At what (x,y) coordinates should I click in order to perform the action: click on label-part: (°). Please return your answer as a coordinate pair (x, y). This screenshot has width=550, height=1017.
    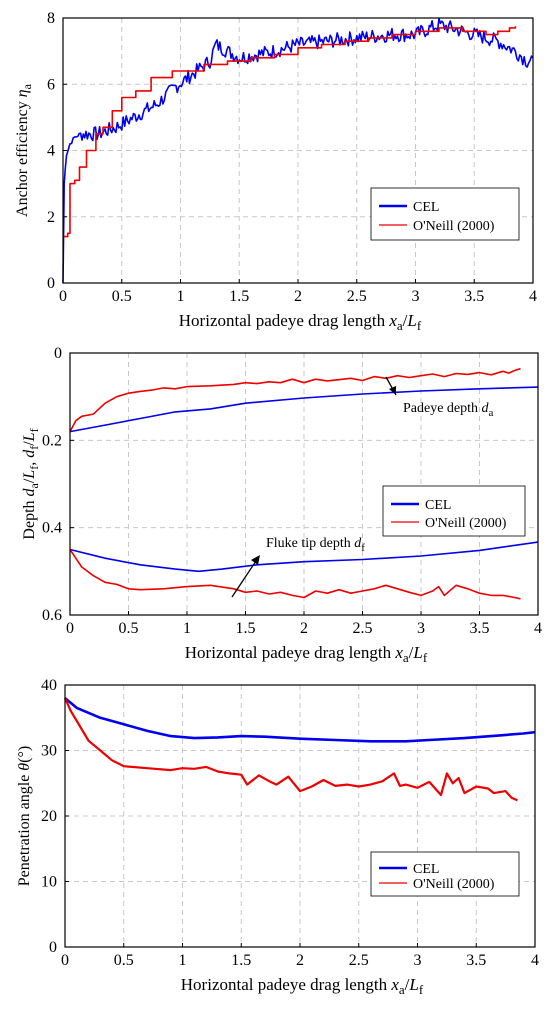
    Looking at the image, I should click on (24, 754).